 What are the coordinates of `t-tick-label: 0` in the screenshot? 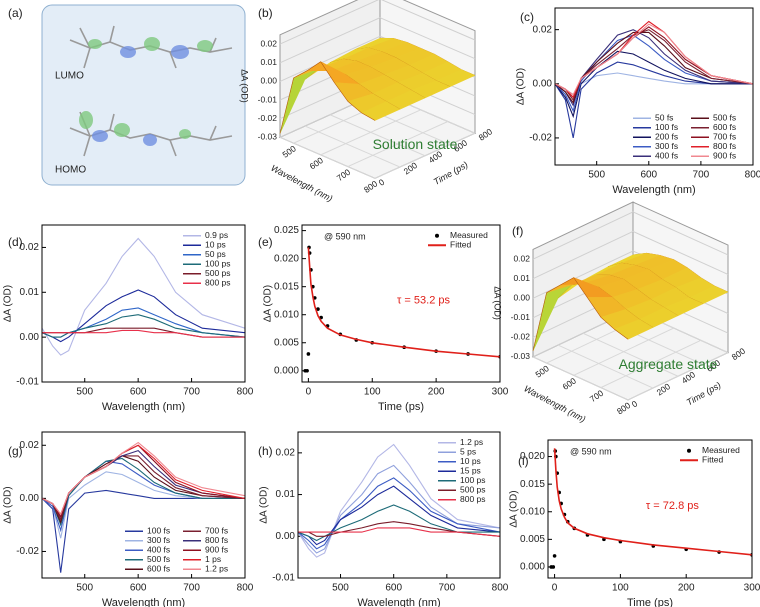 It's located at (382, 182).